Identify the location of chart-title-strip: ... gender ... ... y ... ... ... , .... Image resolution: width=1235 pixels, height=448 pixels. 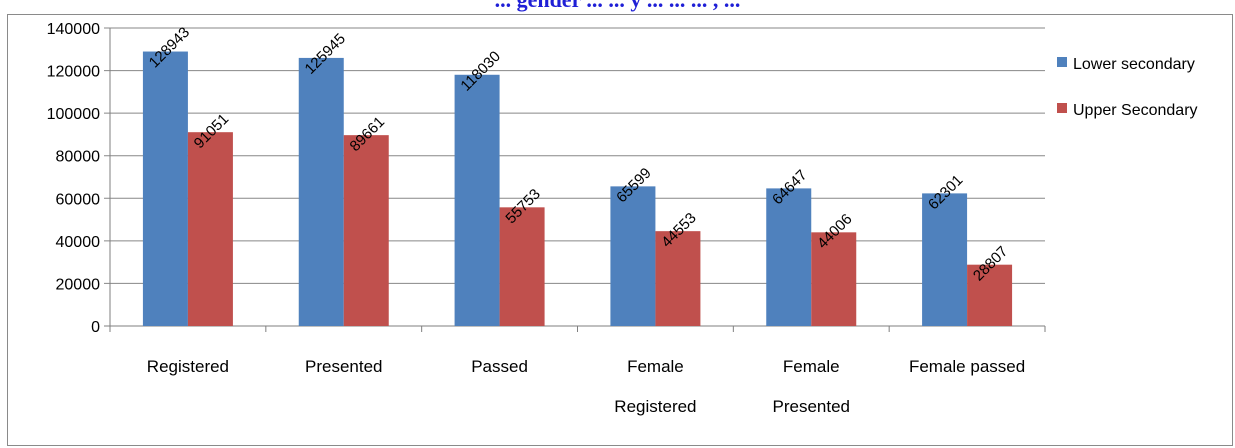
(617, 7).